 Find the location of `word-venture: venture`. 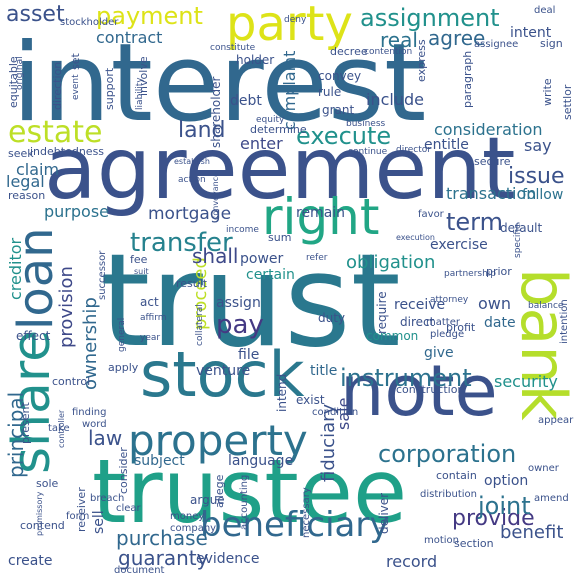

word-venture: venture is located at coordinates (223, 371).